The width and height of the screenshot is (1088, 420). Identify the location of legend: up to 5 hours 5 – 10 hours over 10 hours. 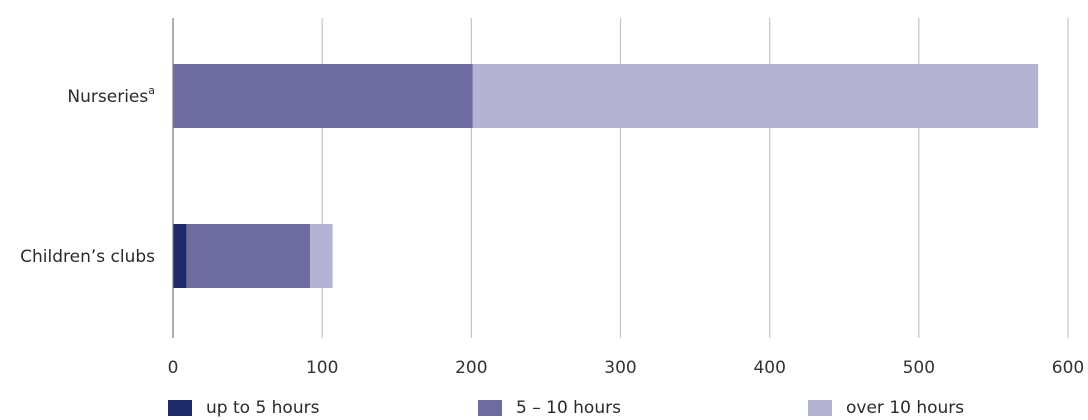
(544, 409).